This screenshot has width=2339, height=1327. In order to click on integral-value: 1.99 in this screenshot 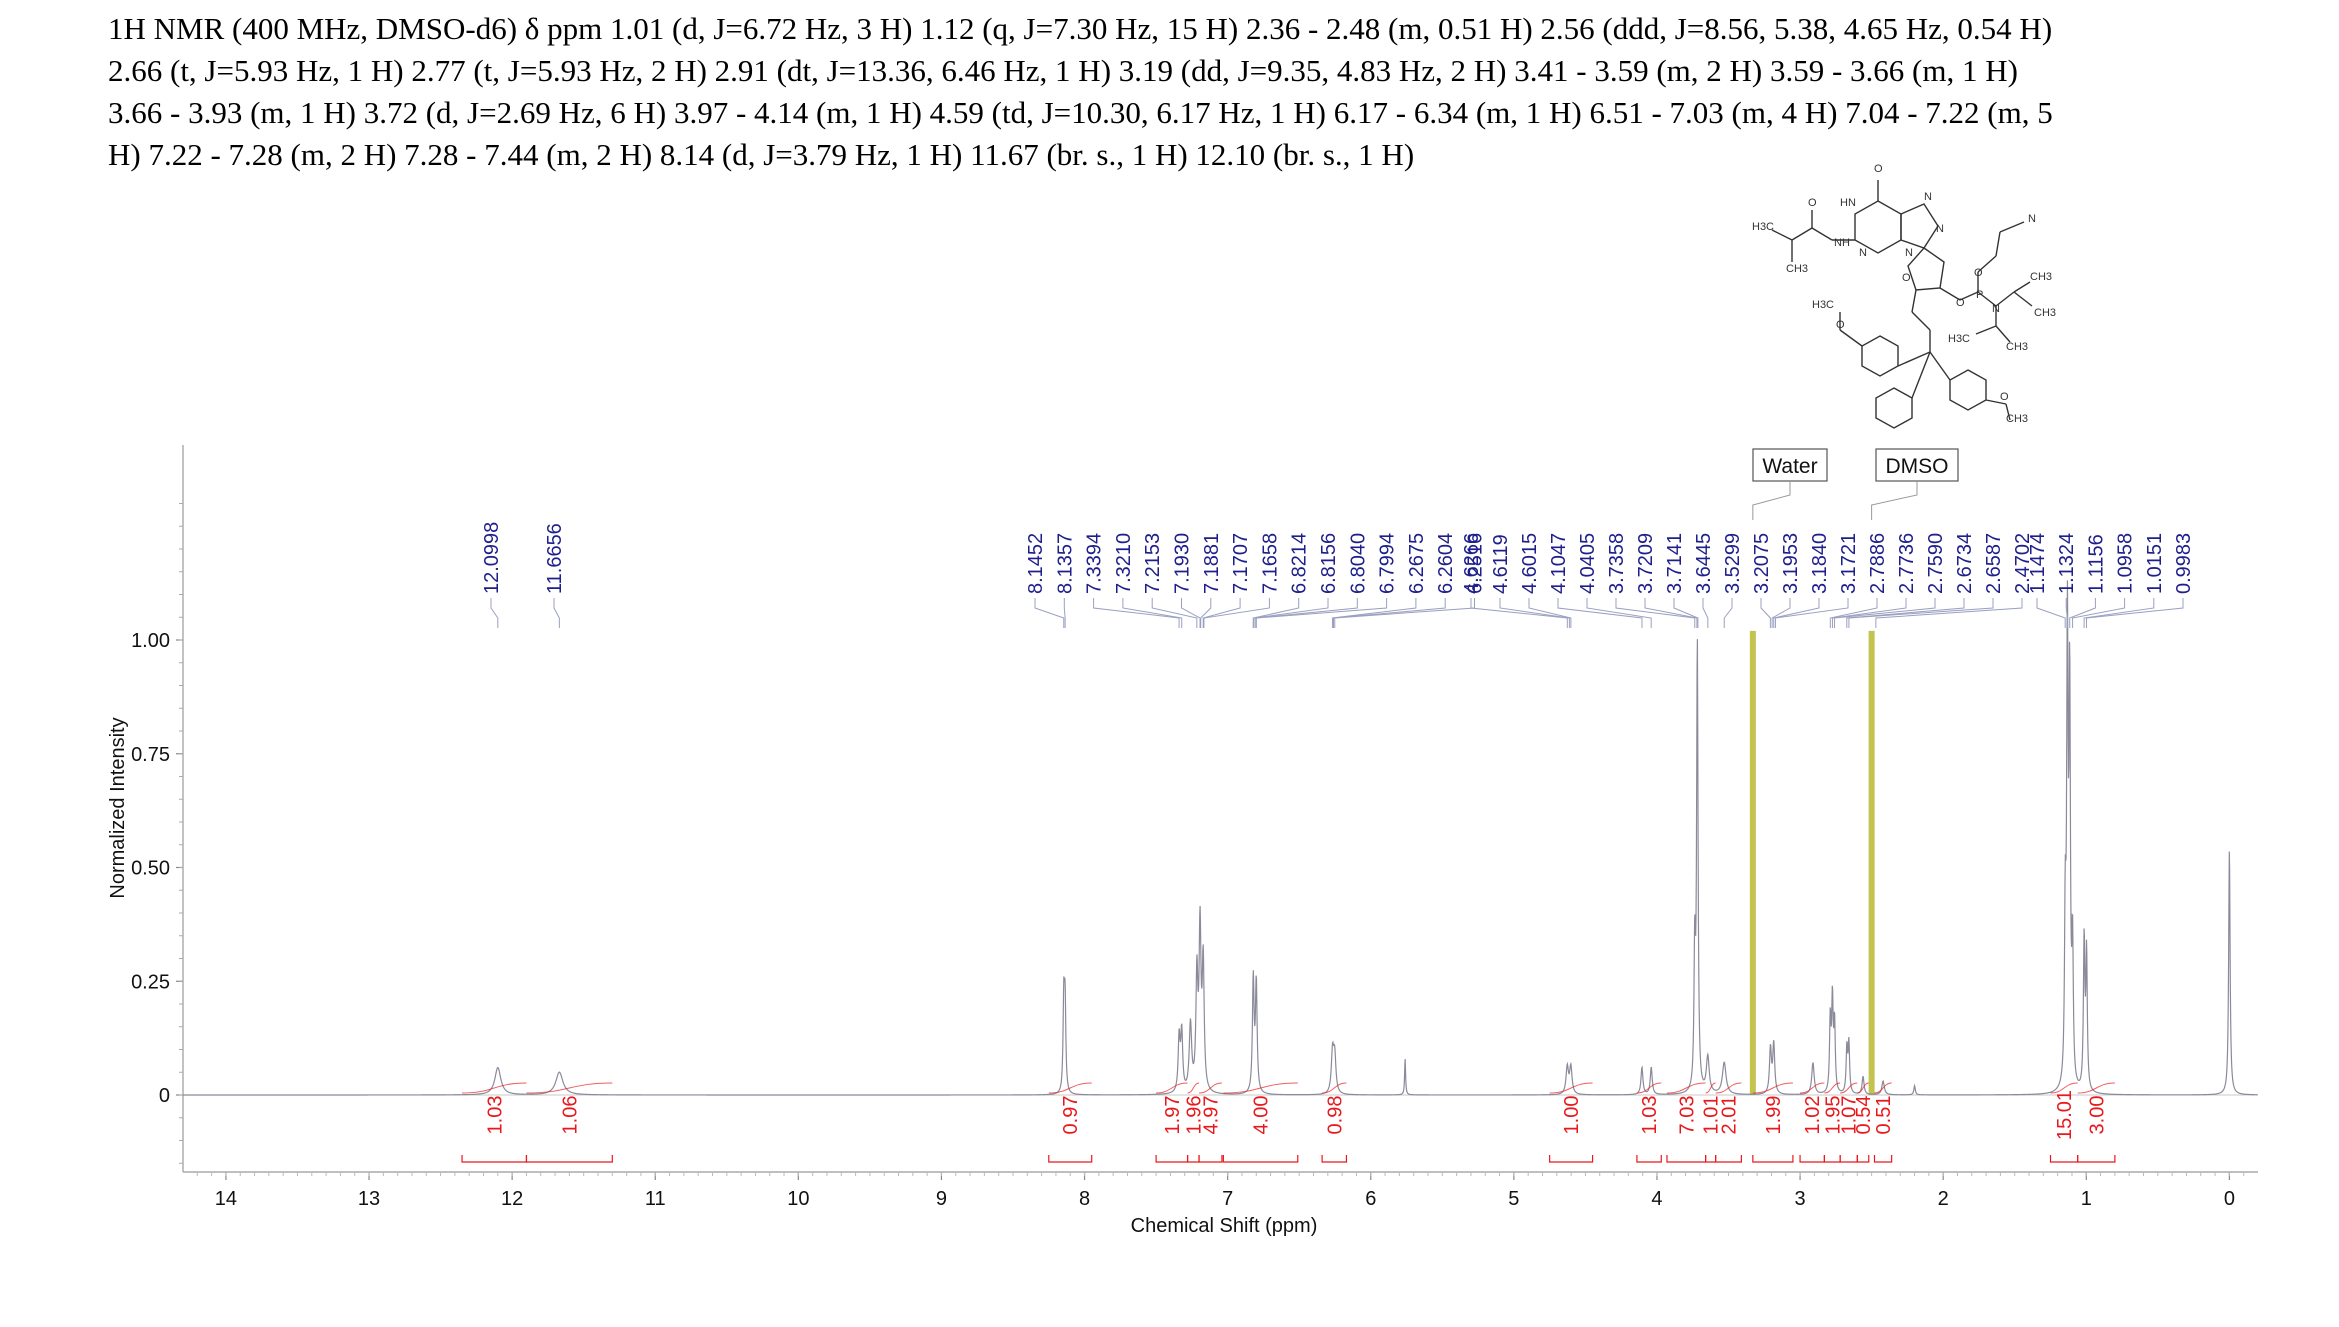, I will do `click(1774, 1115)`.